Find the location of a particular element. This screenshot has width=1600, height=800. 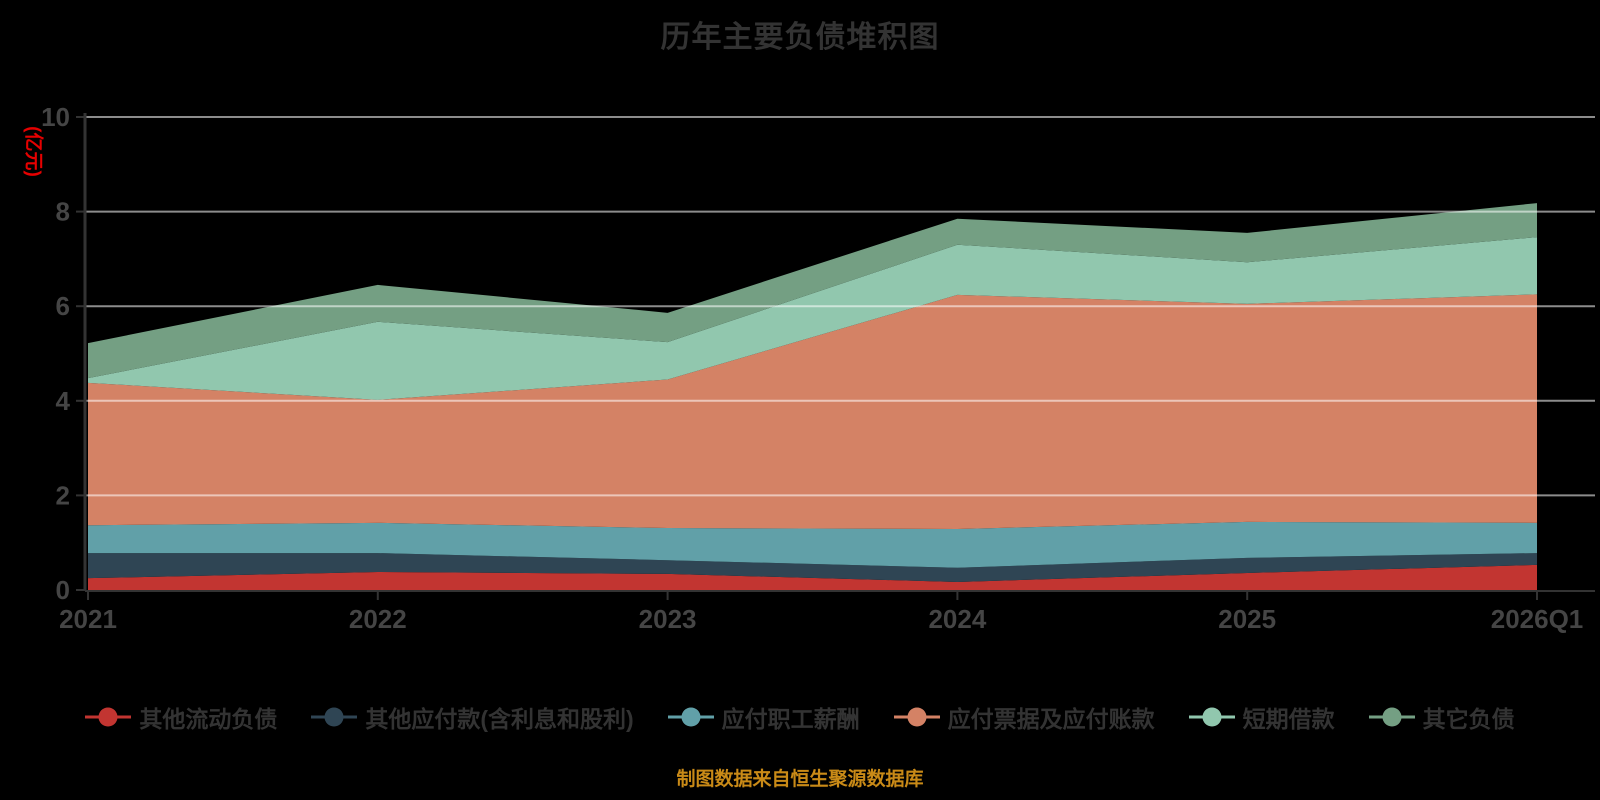

legend-item-5: 其它负债 is located at coordinates (1441, 717).